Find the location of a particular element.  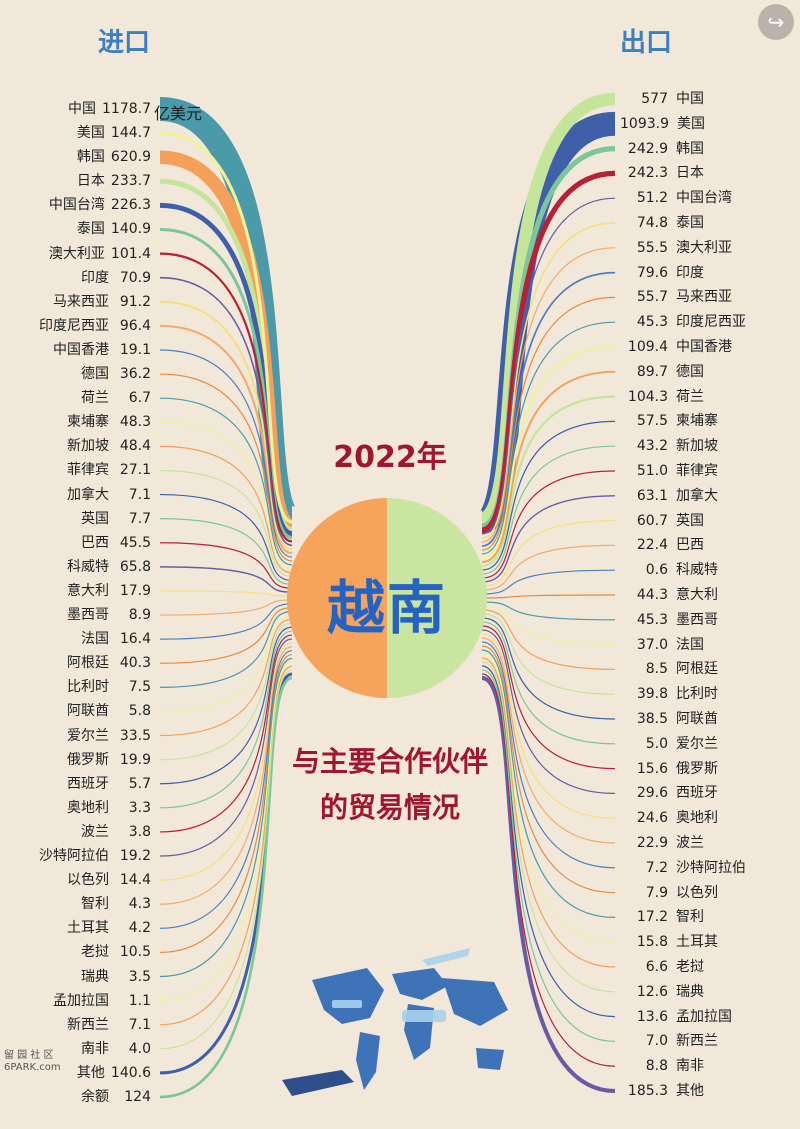

import-value: 144.7 is located at coordinates (130, 133).